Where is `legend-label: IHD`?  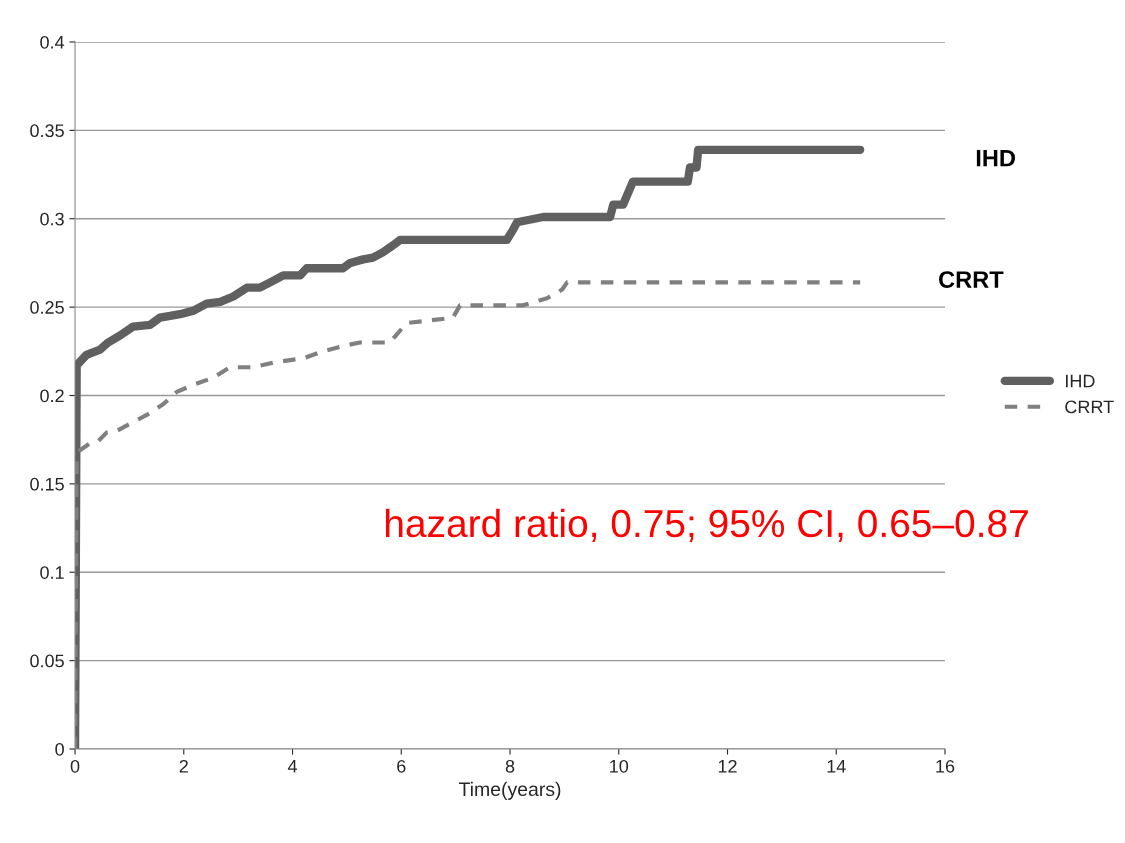
legend-label: IHD is located at coordinates (1080, 381).